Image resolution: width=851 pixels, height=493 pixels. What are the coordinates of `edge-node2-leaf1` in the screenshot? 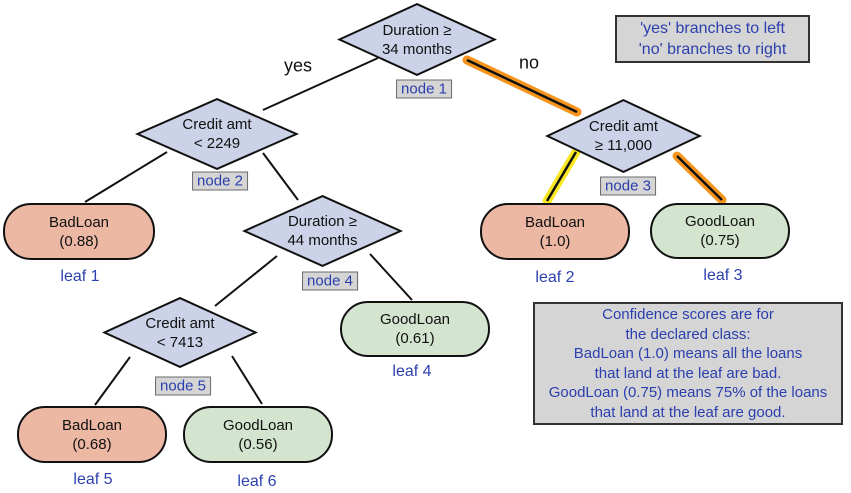 It's located at (126, 177).